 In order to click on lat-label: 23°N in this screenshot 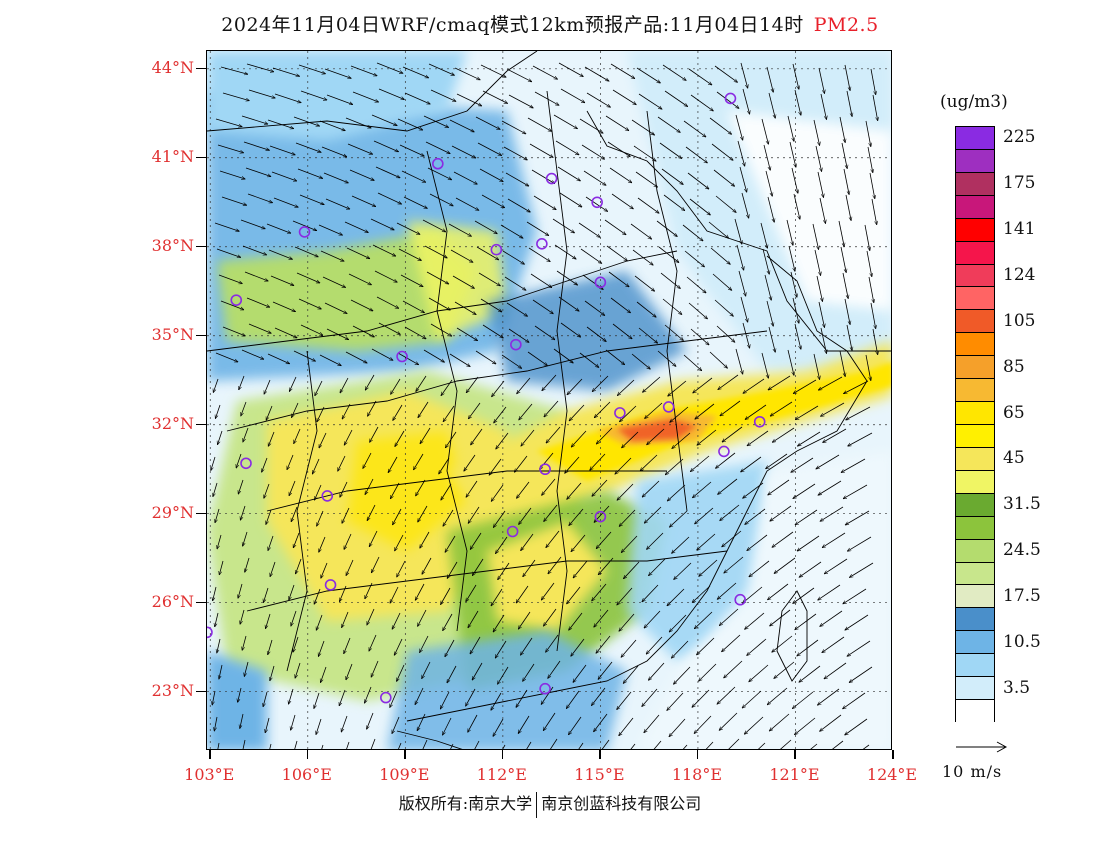, I will do `click(172, 690)`.